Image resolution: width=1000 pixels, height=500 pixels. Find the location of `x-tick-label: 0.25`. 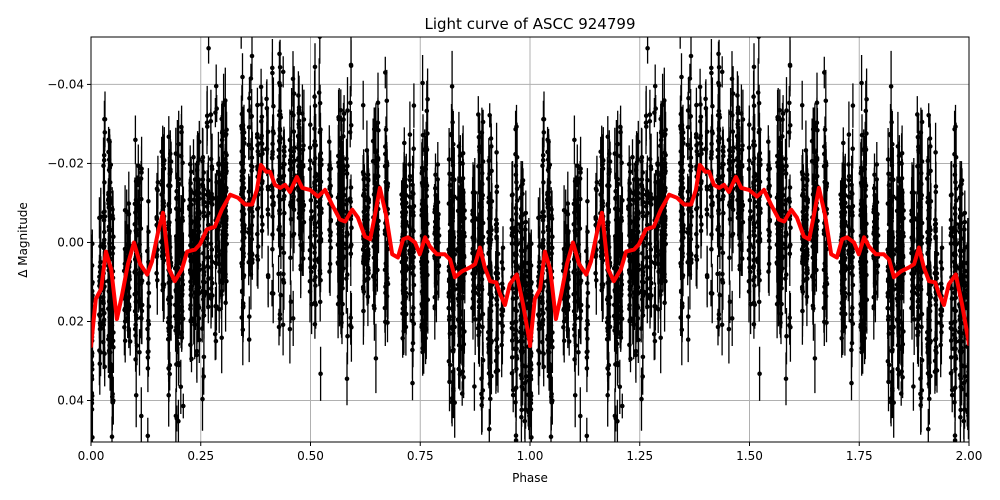

x-tick-label: 0.25 is located at coordinates (200, 456).